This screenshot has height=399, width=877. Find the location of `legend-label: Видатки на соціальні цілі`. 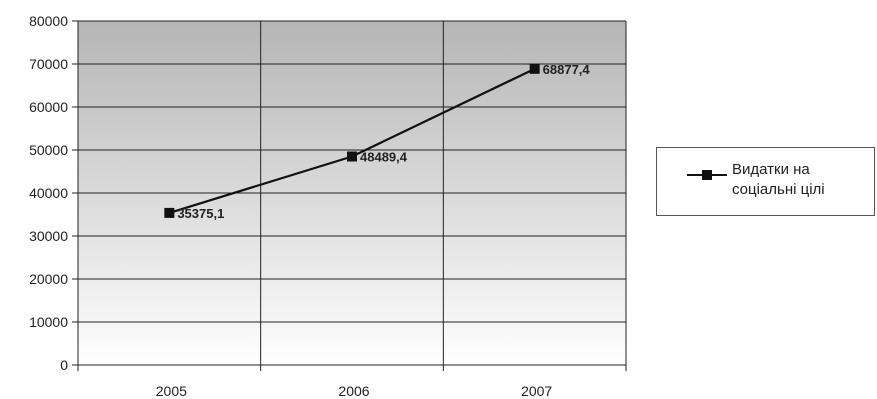

legend-label: Видатки на соціальні цілі is located at coordinates (778, 179).